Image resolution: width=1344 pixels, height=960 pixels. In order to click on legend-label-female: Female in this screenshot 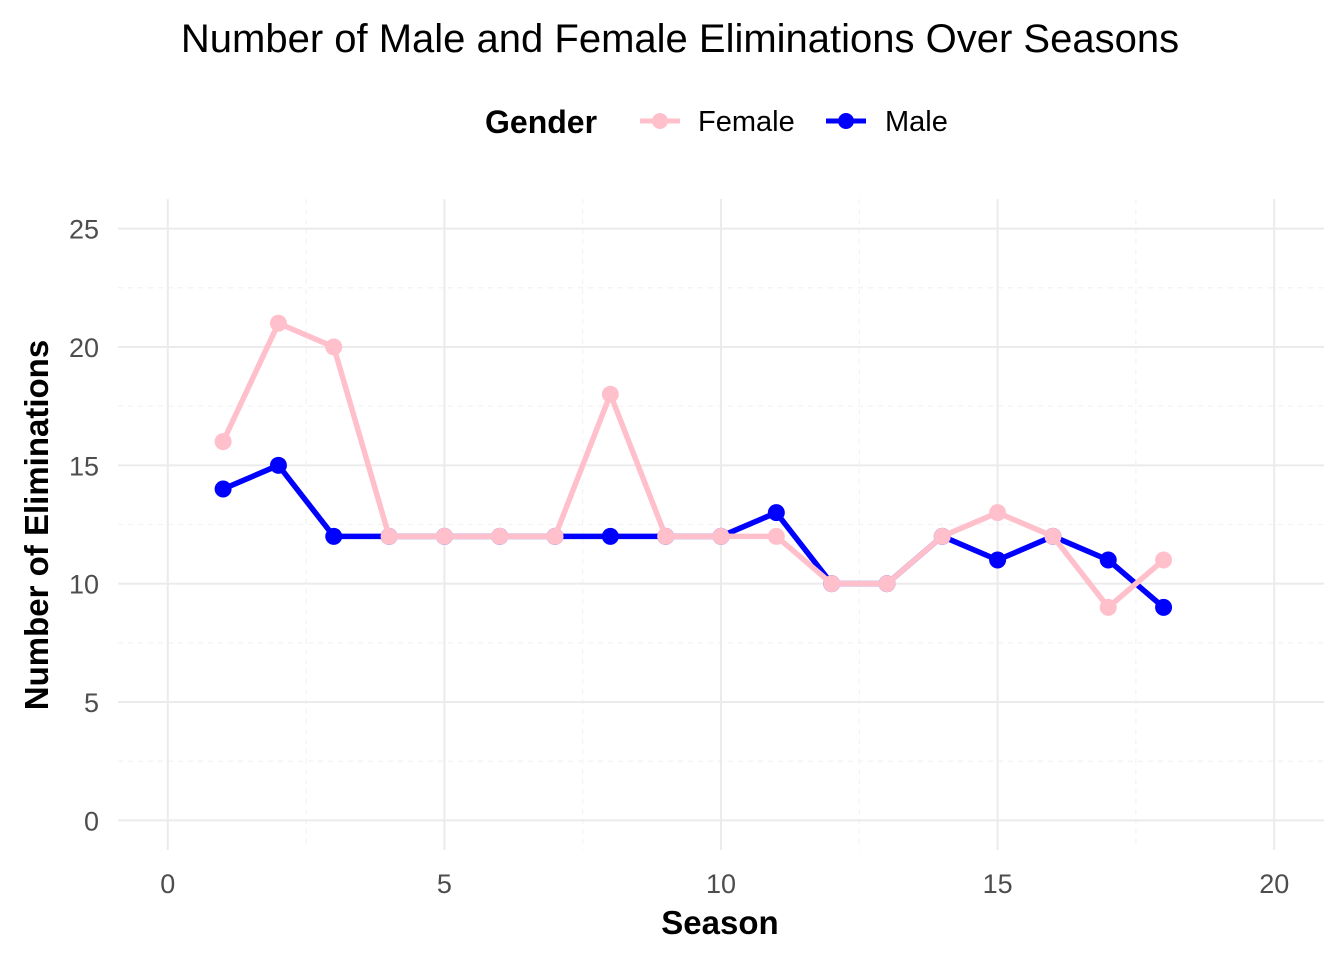, I will do `click(746, 122)`.